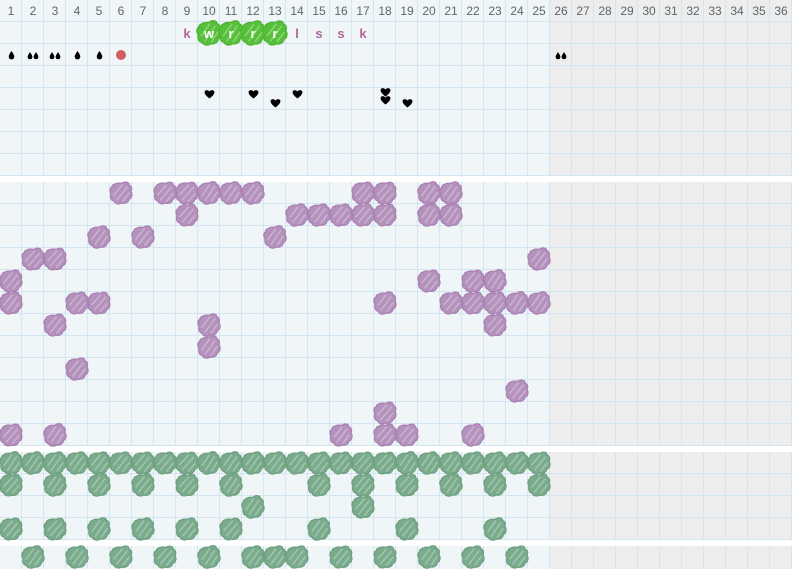  I want to click on day-number-cell: 35, so click(759, 11).